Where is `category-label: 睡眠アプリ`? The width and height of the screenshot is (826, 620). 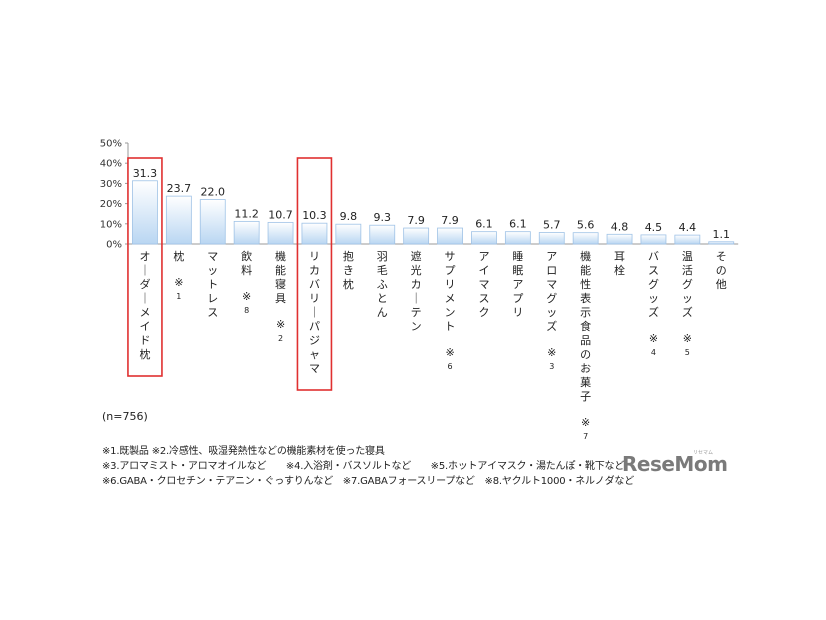 category-label: 睡眠アプリ is located at coordinates (517, 284).